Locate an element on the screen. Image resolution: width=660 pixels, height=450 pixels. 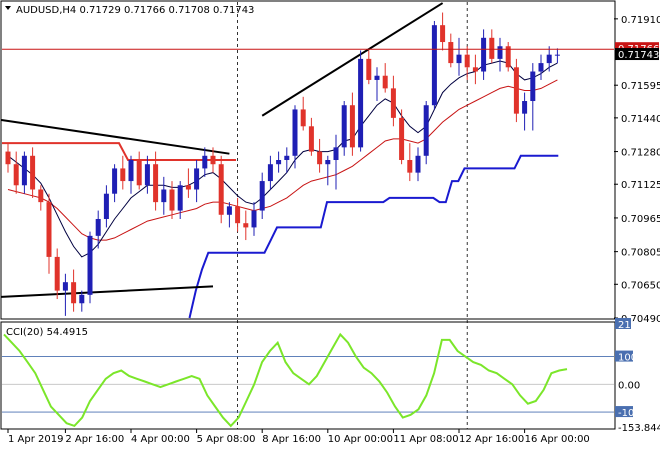
time-tick-label: 1 Apr 2019 is located at coordinates (35, 439).